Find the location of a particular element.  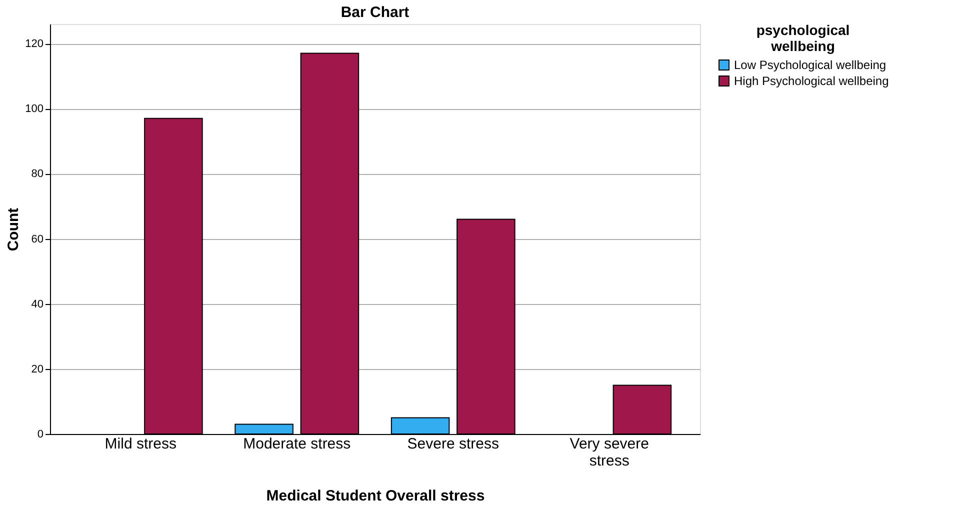

y-axis-title: Count is located at coordinates (13, 230).